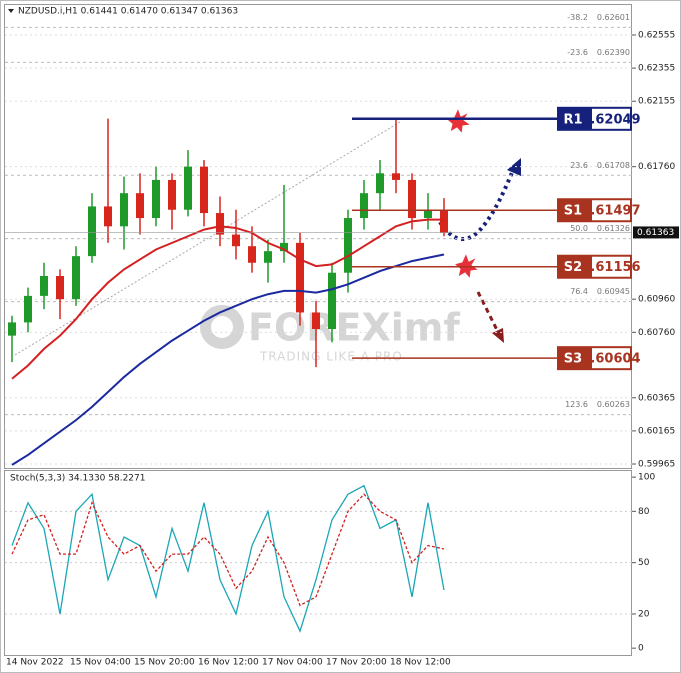 This screenshot has height=673, width=681. Describe the element at coordinates (656, 167) in the screenshot. I see `y-tick-label: 0.61760` at that location.